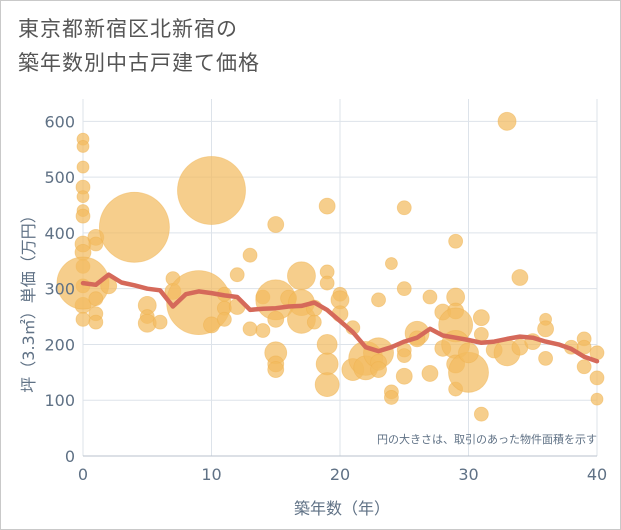  What do you see at coordinates (59, 233) in the screenshot?
I see `y-tick-label: 400` at bounding box center [59, 233].